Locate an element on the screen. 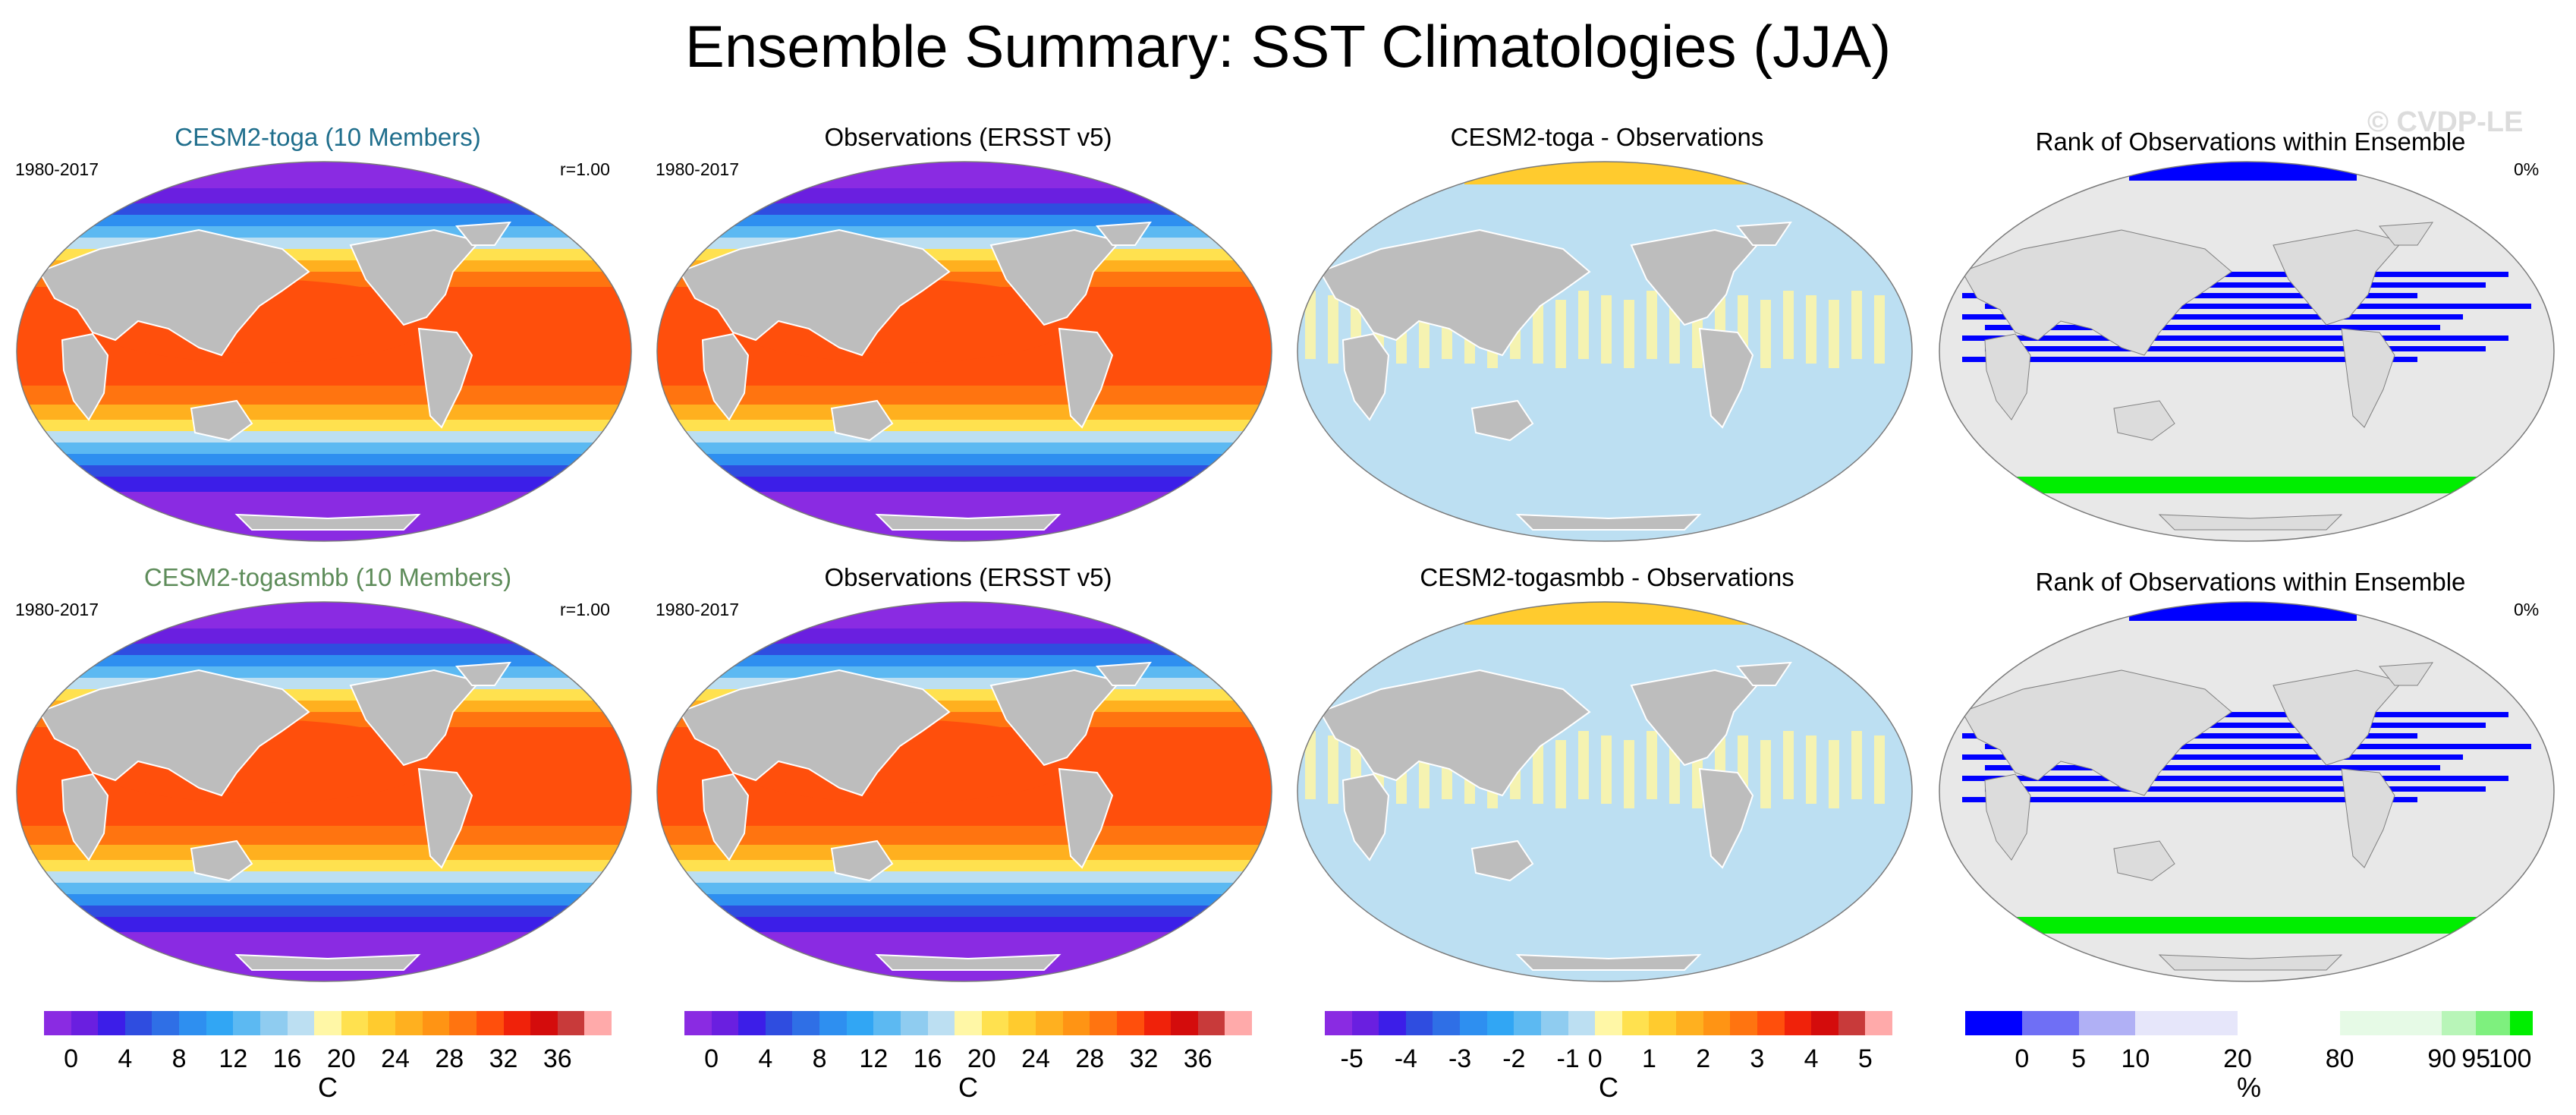  rank-colorbar: 0 5 10 20 80 90 95 100% is located at coordinates (2249, 1057).